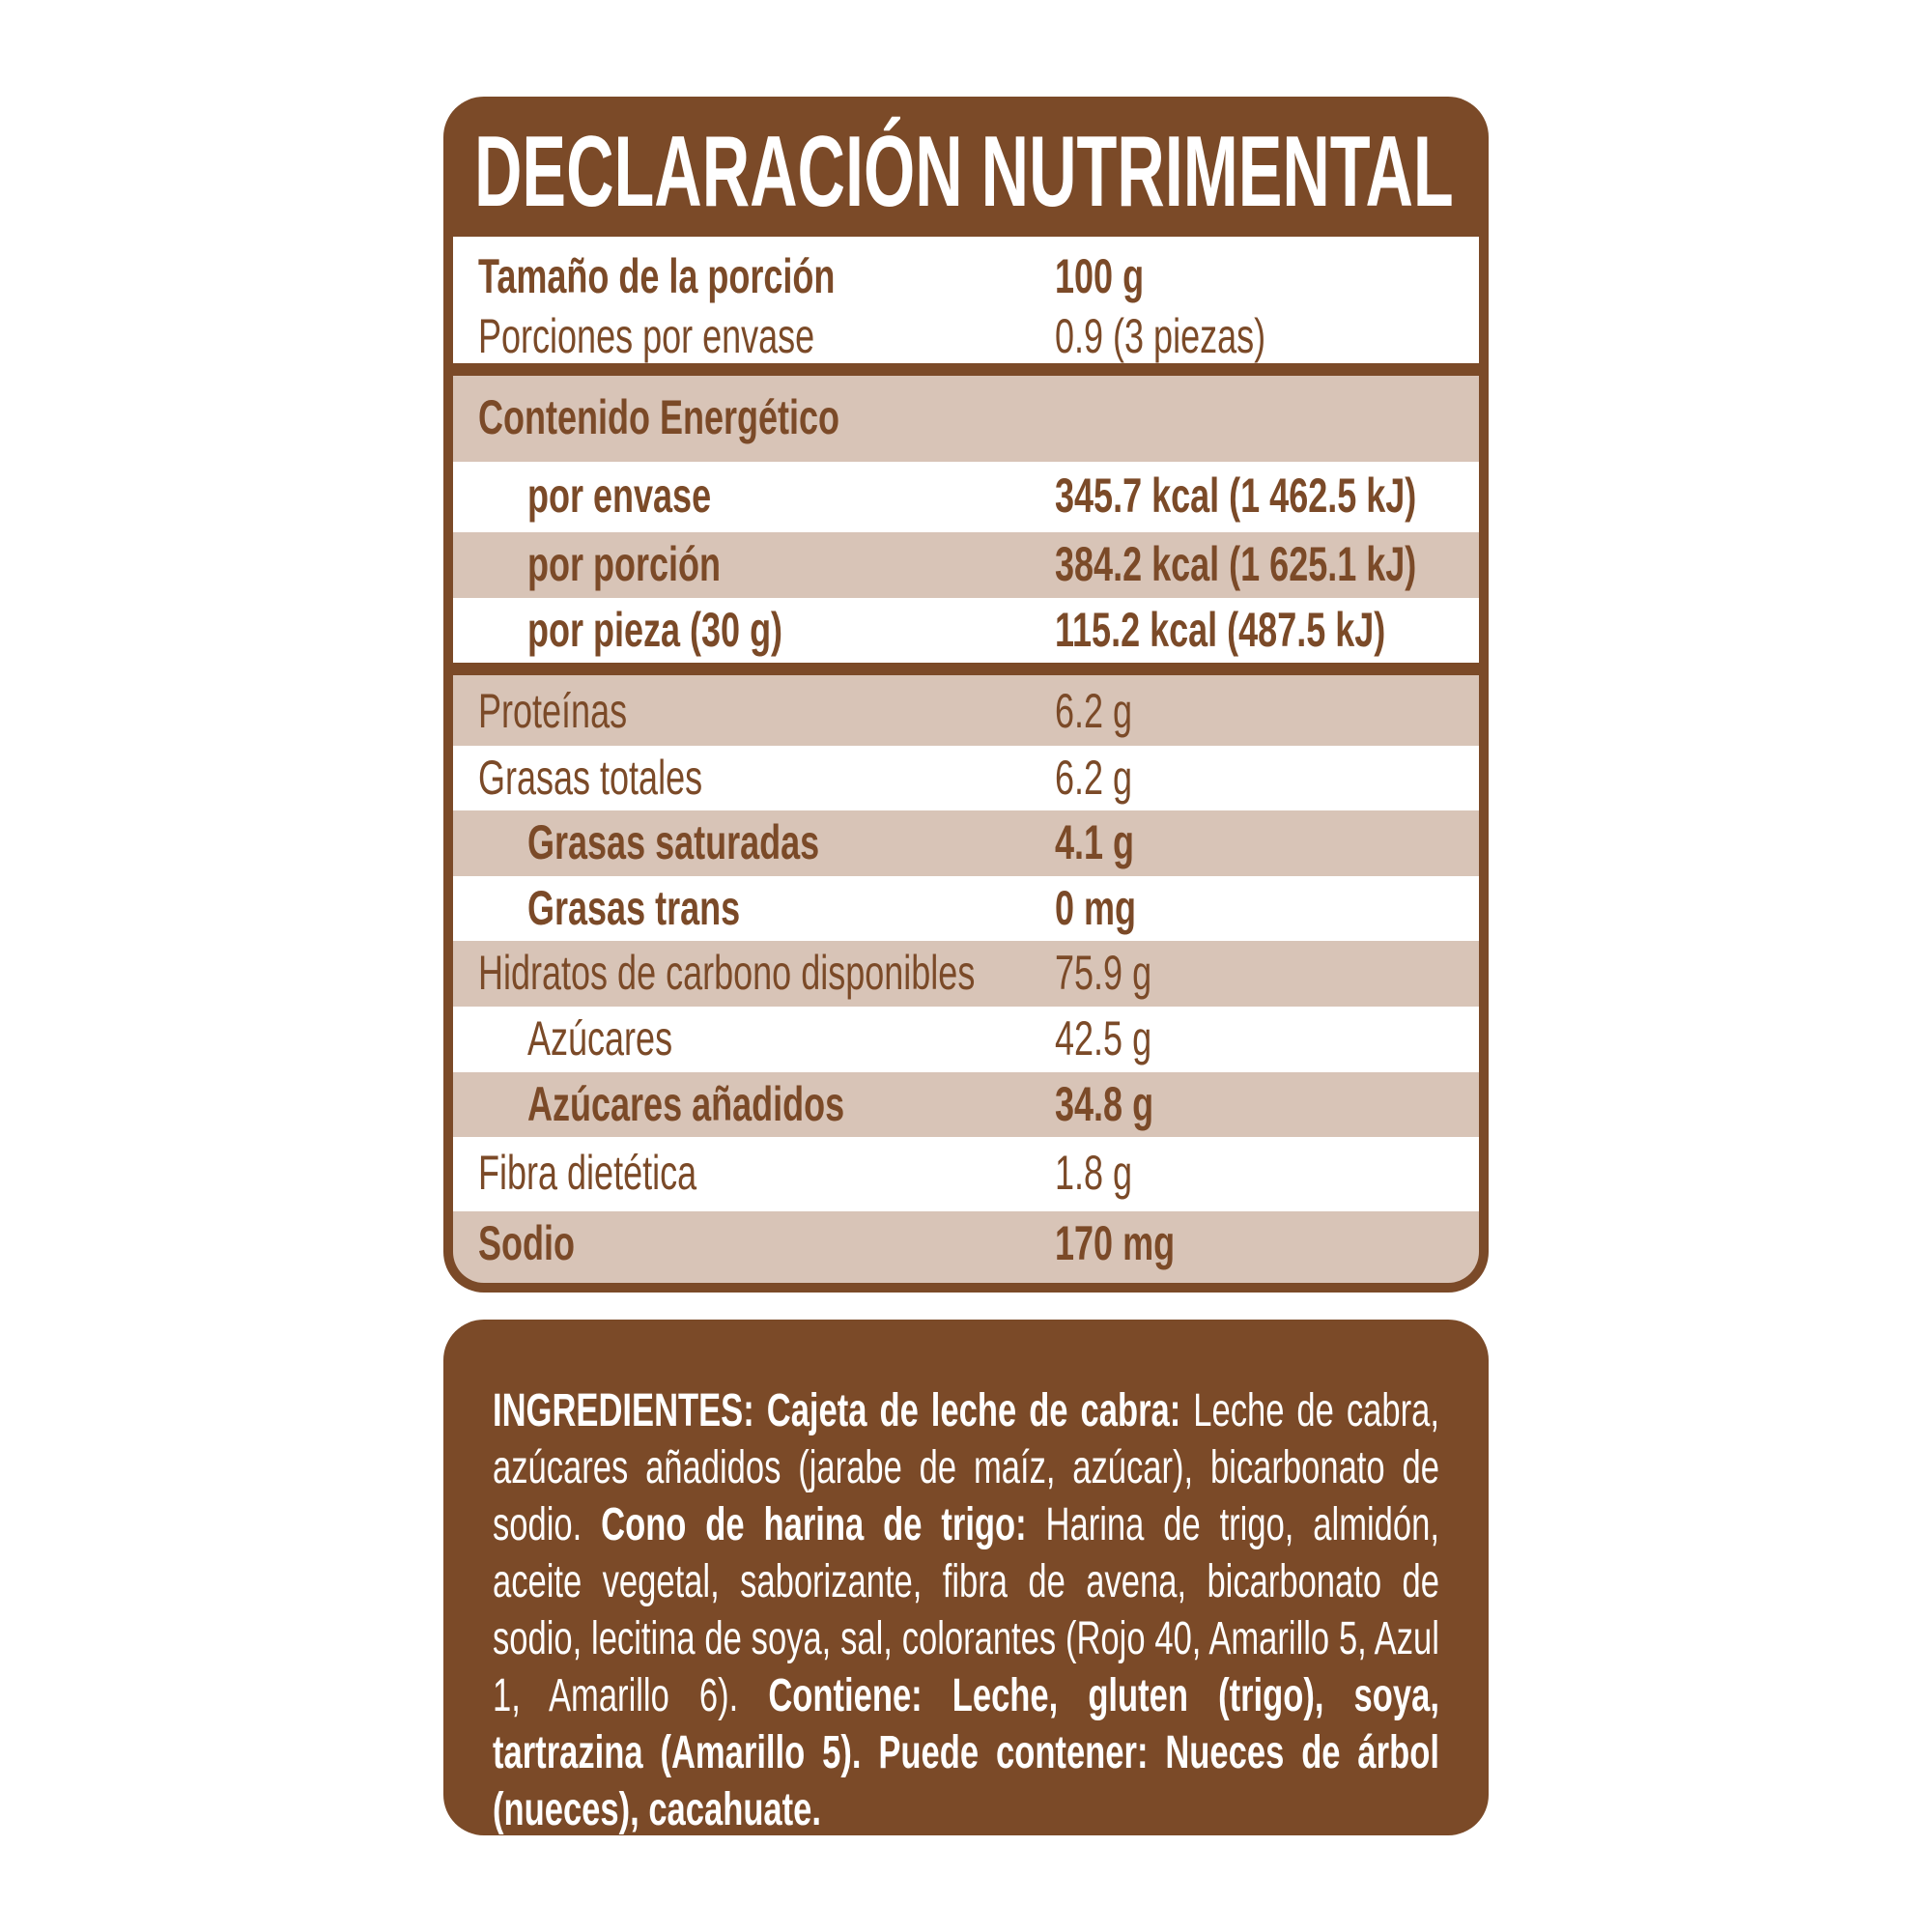 The image size is (1932, 1932). I want to click on nutrient-label: Sodio, so click(526, 1243).